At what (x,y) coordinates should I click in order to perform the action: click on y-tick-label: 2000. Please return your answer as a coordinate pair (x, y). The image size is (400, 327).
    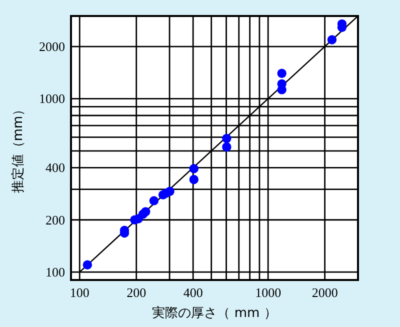
    Looking at the image, I should click on (52, 46).